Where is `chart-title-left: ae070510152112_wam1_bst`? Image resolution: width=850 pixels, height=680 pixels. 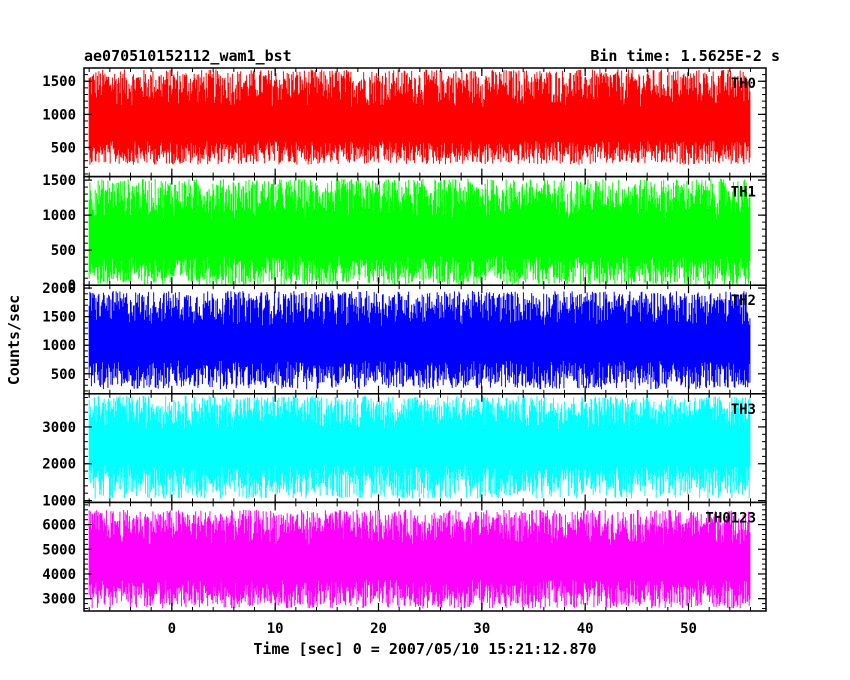
chart-title-left: ae070510152112_wam1_bst is located at coordinates (188, 56).